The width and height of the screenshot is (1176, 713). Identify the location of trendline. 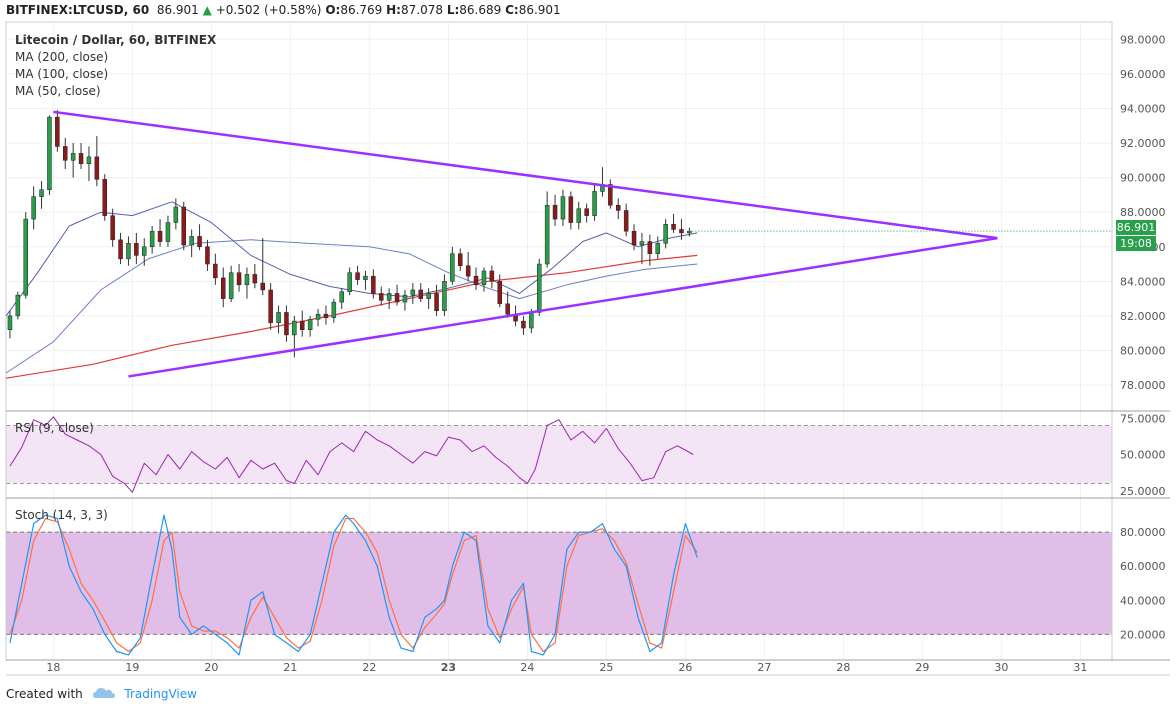
(563, 307).